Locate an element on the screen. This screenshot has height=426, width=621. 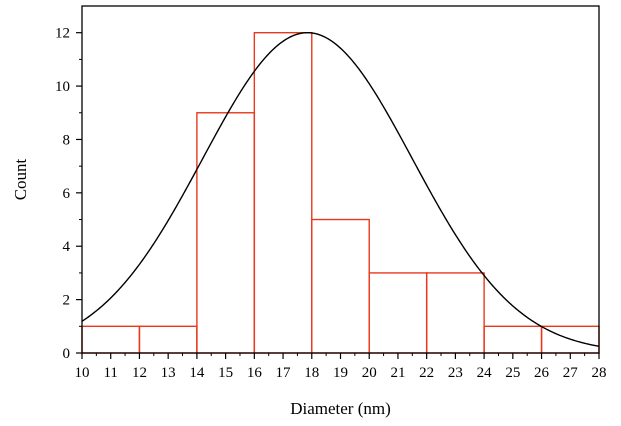
x-tick-label: 19 is located at coordinates (340, 373).